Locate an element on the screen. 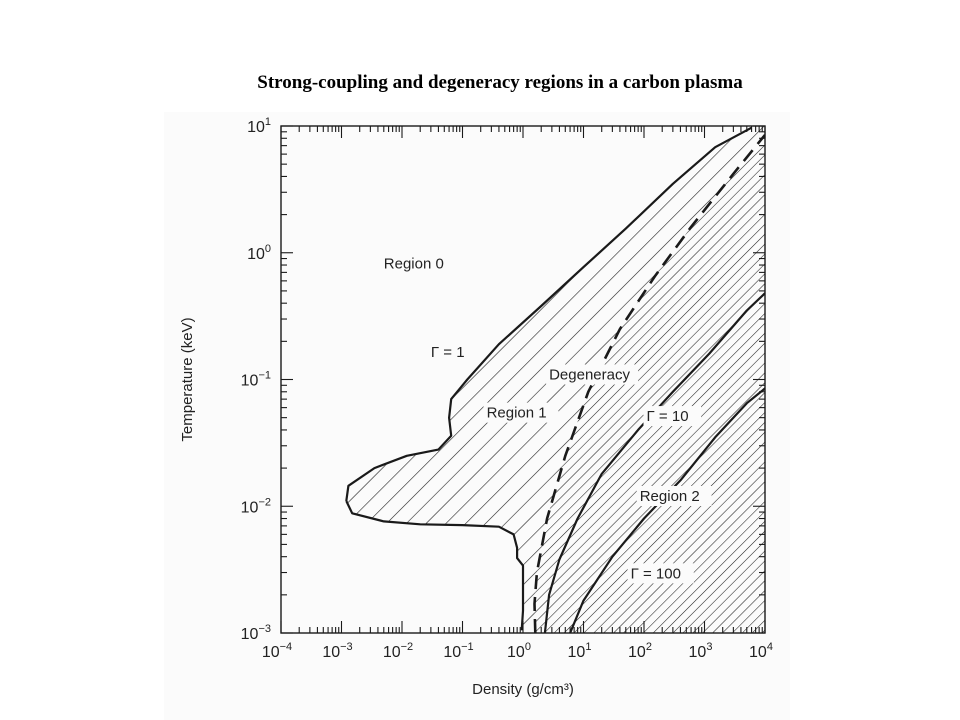 The image size is (960, 720). annotation-label: Γ = 100 is located at coordinates (656, 573).